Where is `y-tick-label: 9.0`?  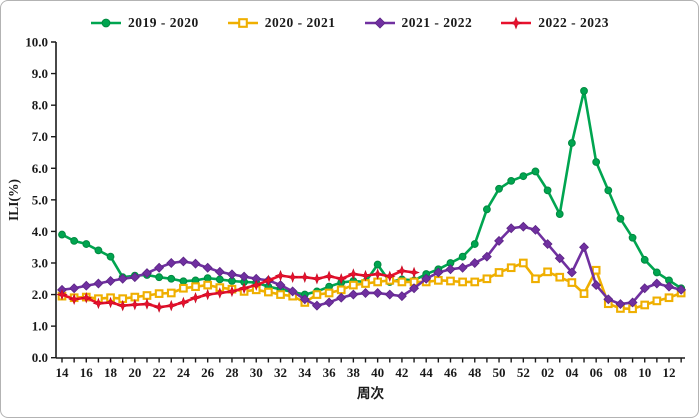
y-tick-label: 9.0 is located at coordinates (40, 73).